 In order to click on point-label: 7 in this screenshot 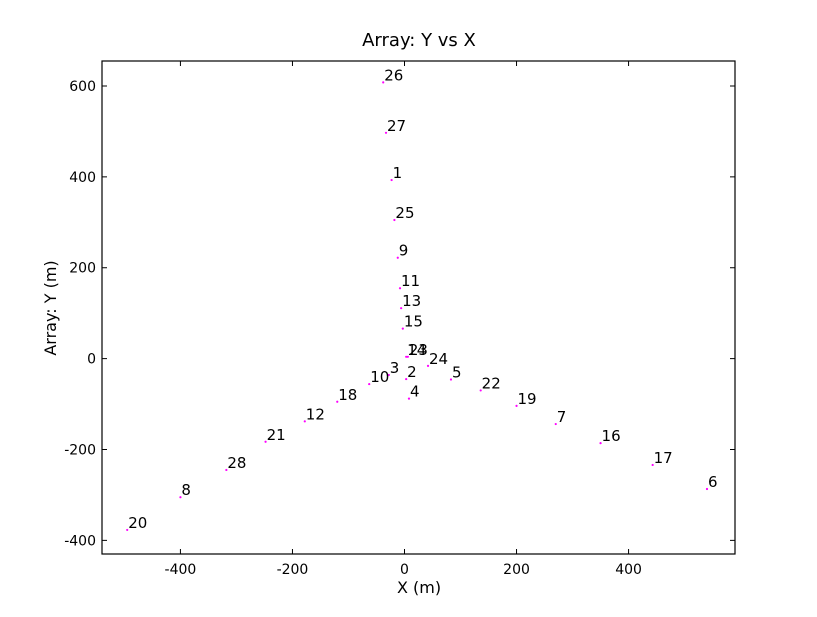, I will do `click(562, 417)`.